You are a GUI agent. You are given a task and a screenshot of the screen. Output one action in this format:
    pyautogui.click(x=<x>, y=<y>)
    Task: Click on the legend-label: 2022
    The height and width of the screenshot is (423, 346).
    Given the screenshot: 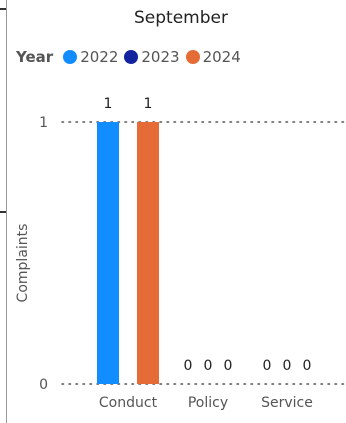 What is the action you would take?
    pyautogui.click(x=99, y=57)
    